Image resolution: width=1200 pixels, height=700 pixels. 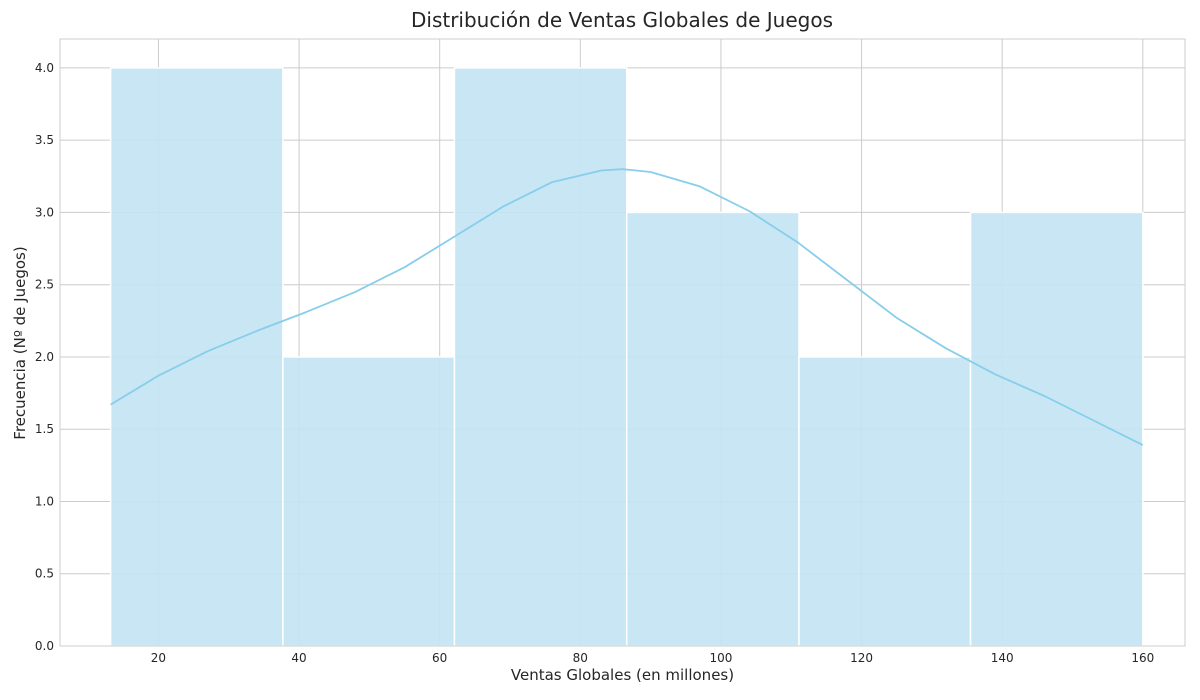 I want to click on y-tick-label: 3.5, so click(x=44, y=140).